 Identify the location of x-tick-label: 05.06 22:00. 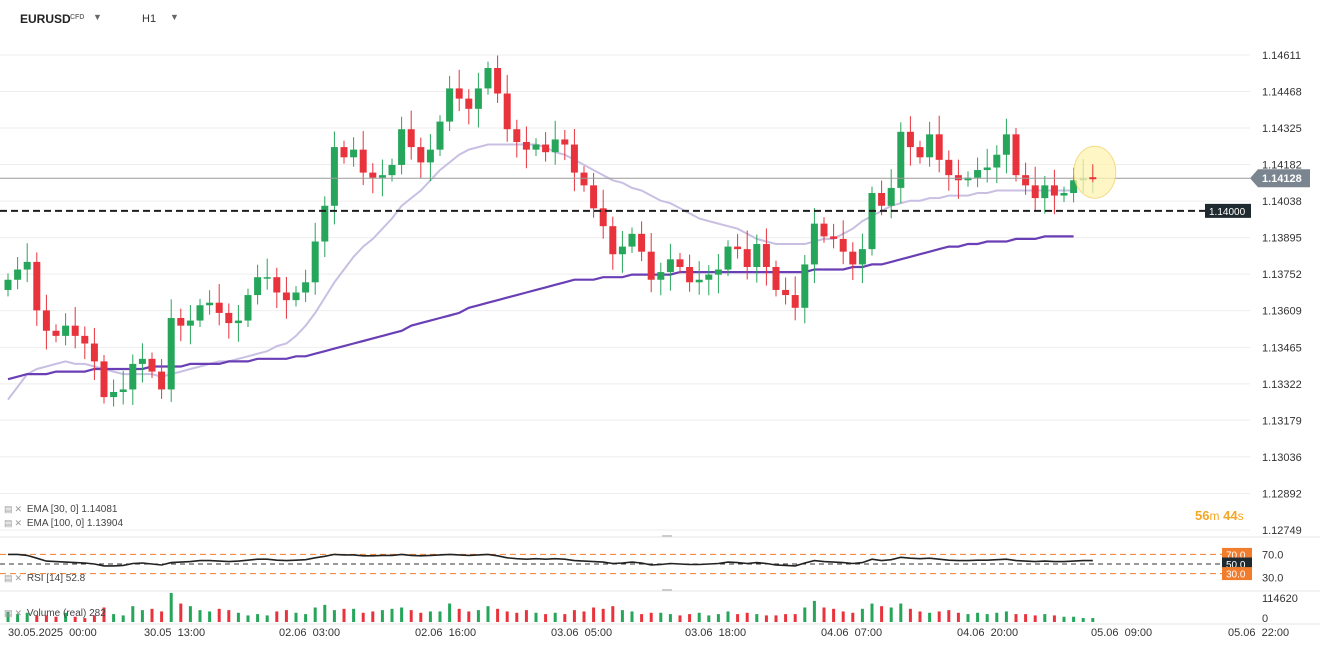
(1258, 633).